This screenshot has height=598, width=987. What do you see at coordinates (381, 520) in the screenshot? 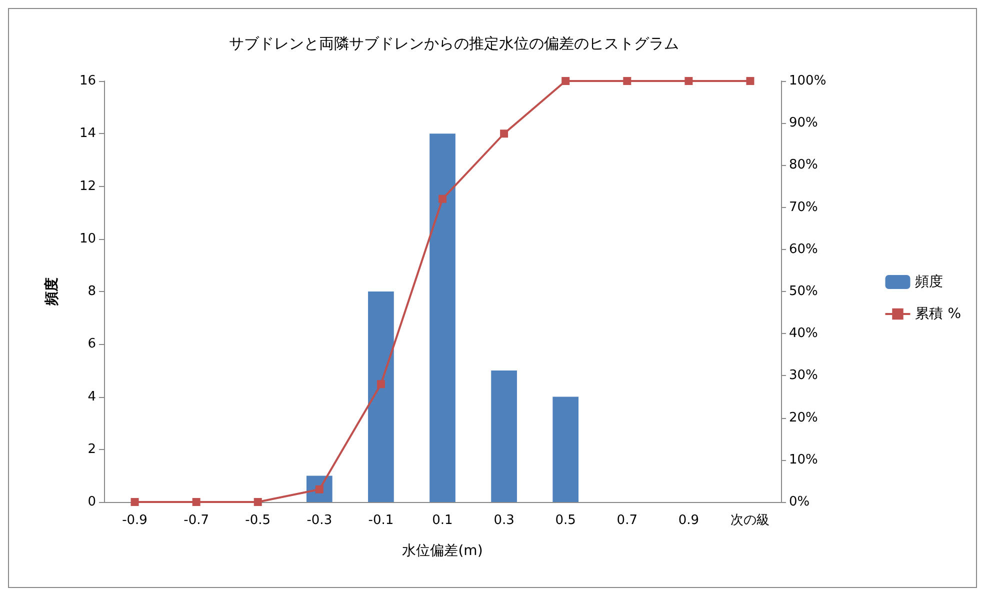
I see `x-tick-label: -0.1` at bounding box center [381, 520].